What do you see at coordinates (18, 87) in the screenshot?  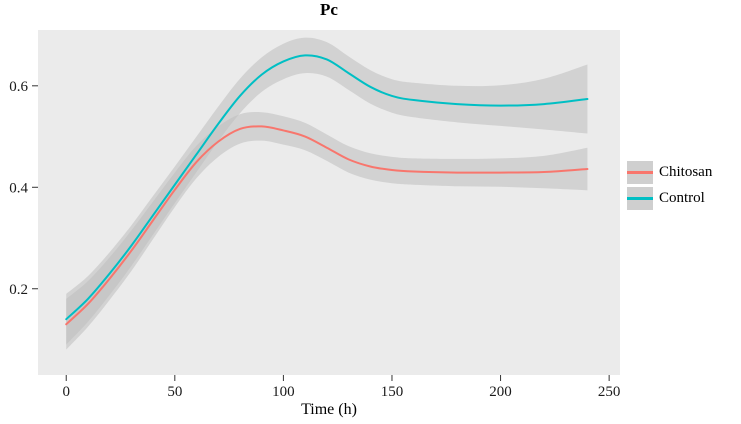 I see `y-tick-label: 0.6` at bounding box center [18, 87].